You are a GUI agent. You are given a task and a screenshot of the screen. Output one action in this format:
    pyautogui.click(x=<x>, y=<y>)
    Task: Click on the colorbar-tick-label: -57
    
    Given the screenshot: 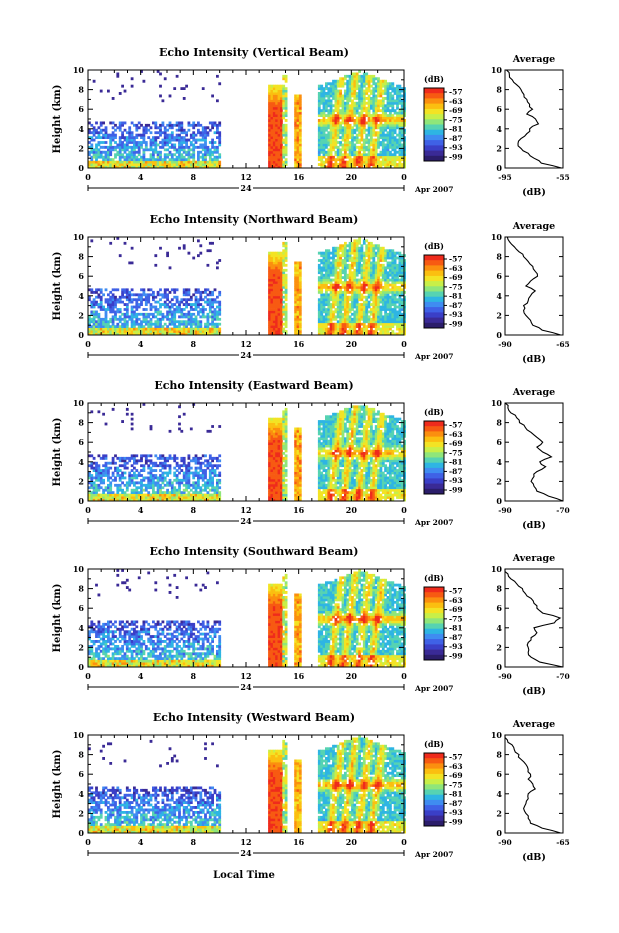 What is the action you would take?
    pyautogui.click(x=456, y=591)
    